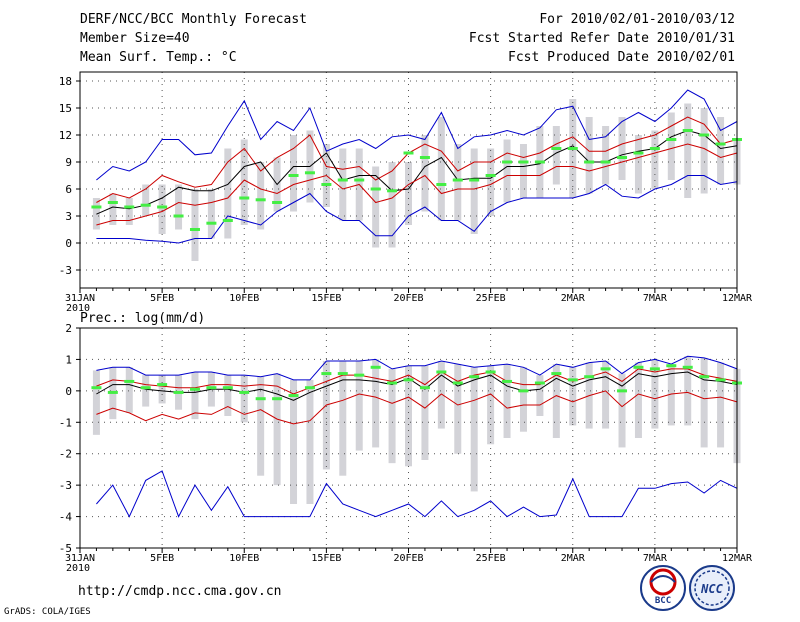 The image size is (800, 622). I want to click on header-produced-date: Fcst Produced Date 2010/02/01, so click(621, 57).